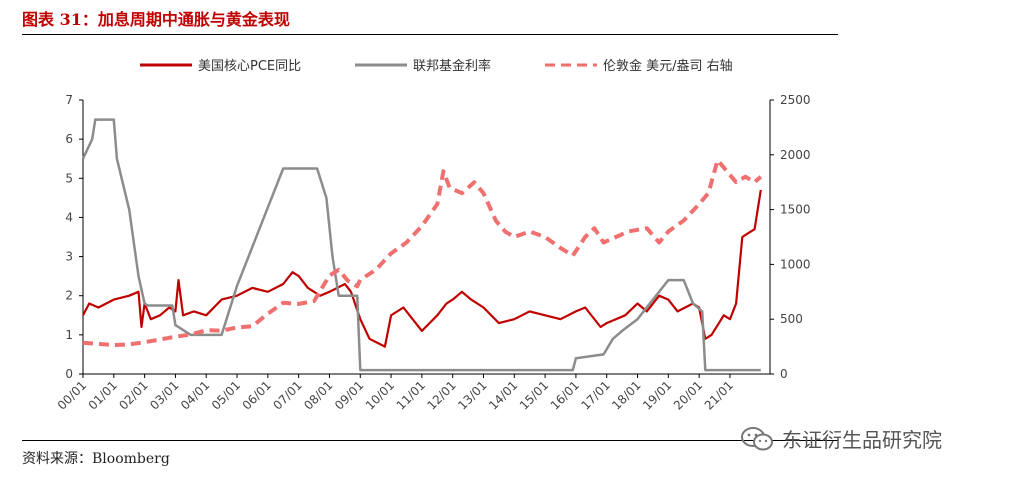 Image resolution: width=1016 pixels, height=482 pixels. What do you see at coordinates (503, 395) in the screenshot?
I see `x-tick-label: 14/01` at bounding box center [503, 395].